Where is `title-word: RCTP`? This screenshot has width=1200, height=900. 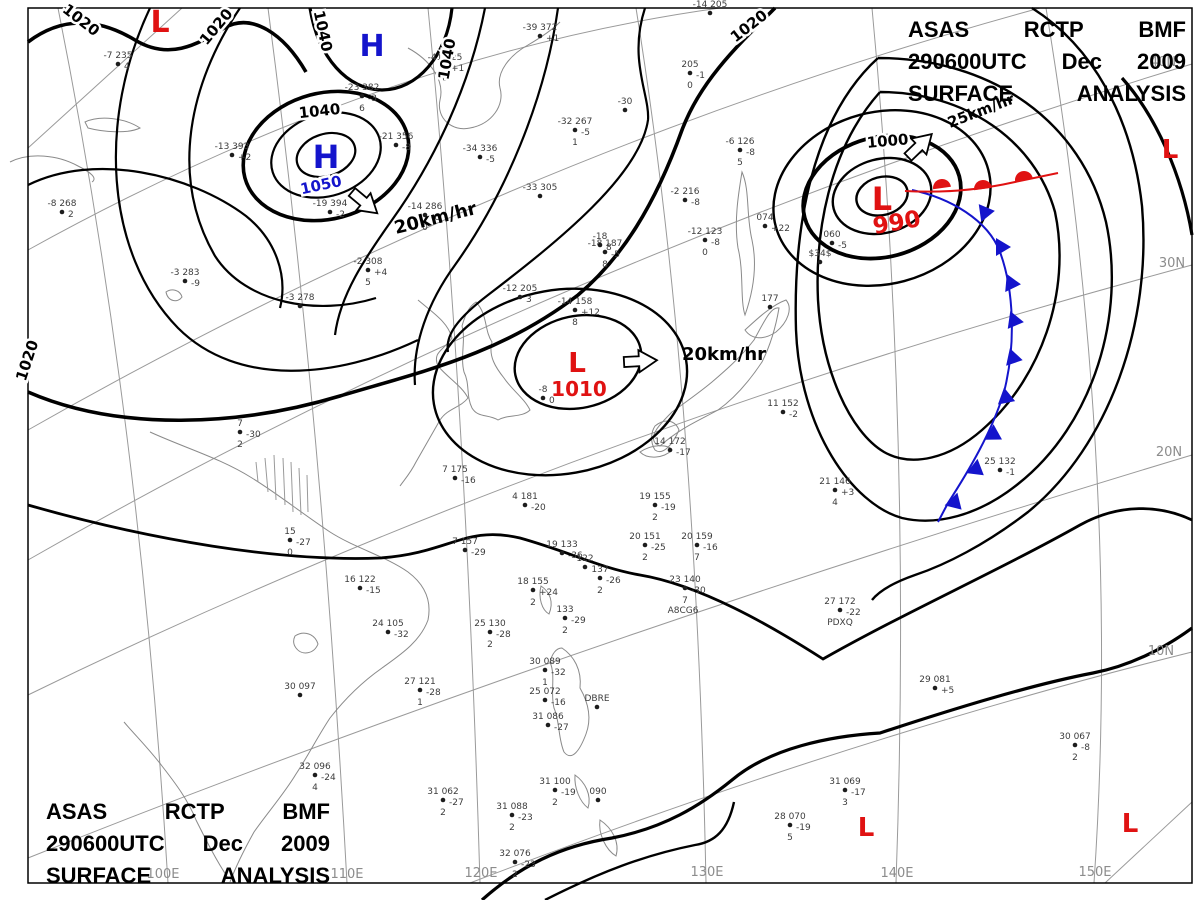 title-word: RCTP is located at coordinates (194, 811).